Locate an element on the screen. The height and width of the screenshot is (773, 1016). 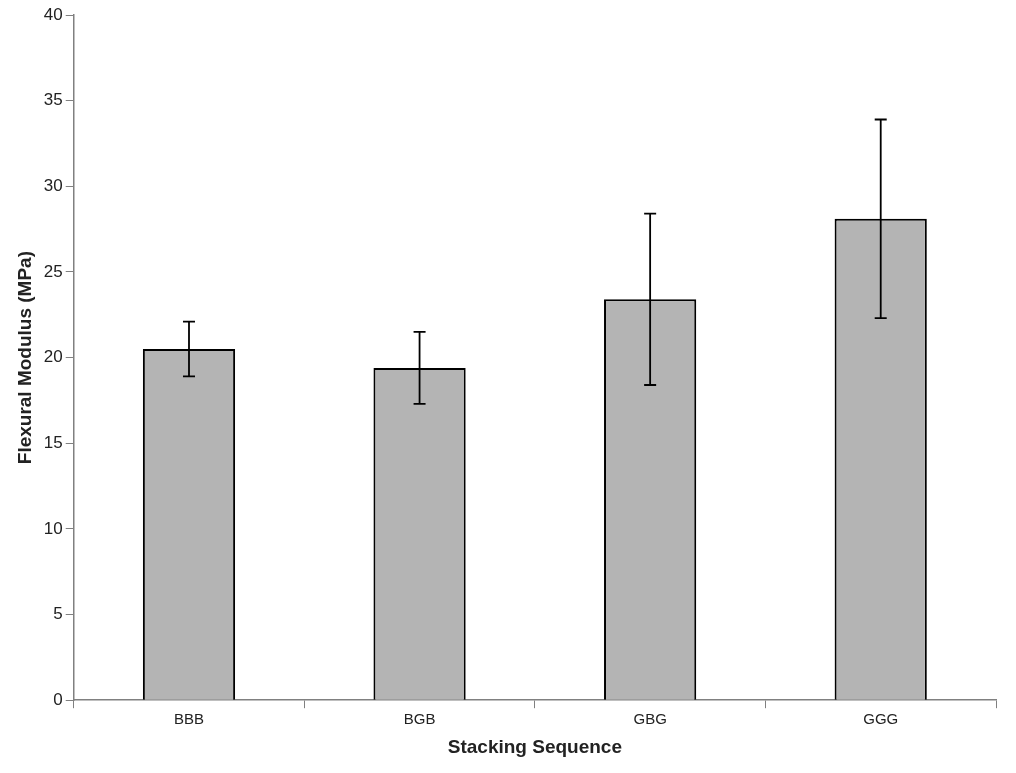
y-tick-label: 25 is located at coordinates (53, 271).